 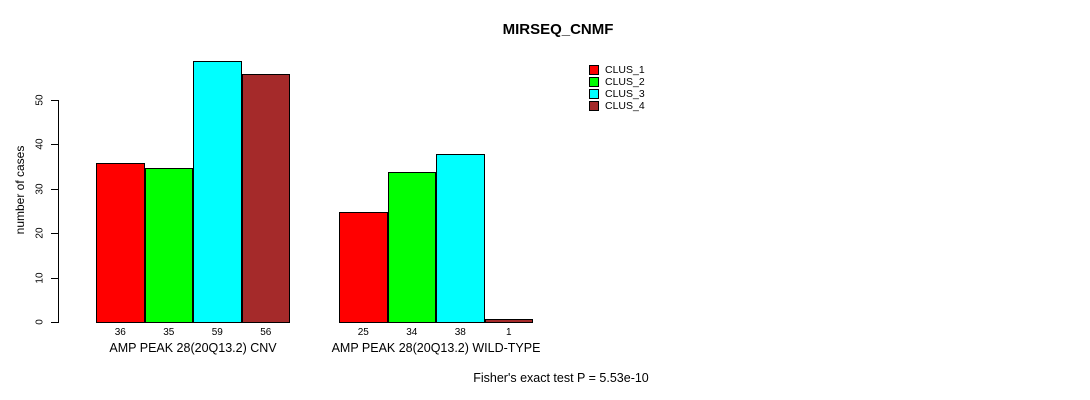 I want to click on fisher-test-annotation: Fisher's exact test P = 5.53e-10, so click(x=561, y=378).